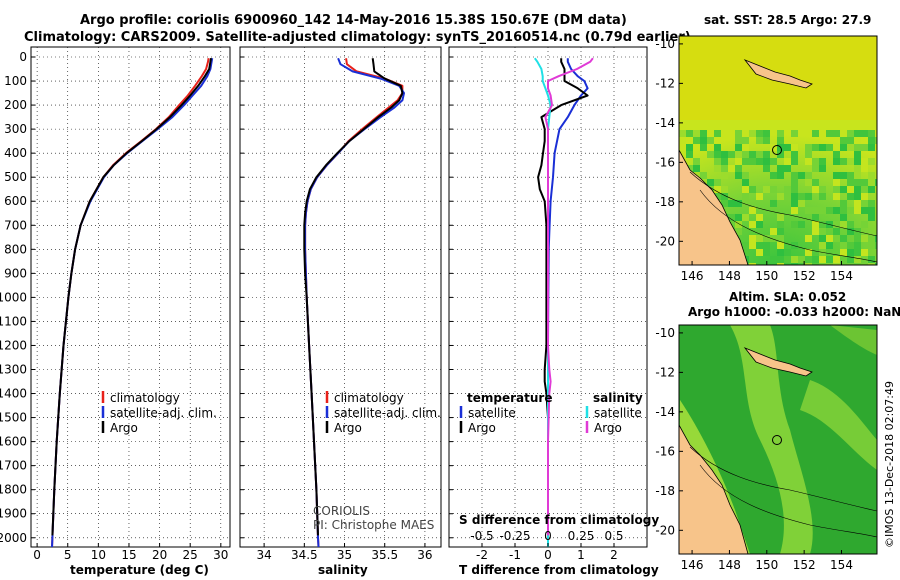  I want to click on s-tick-label: 0, so click(548, 536).